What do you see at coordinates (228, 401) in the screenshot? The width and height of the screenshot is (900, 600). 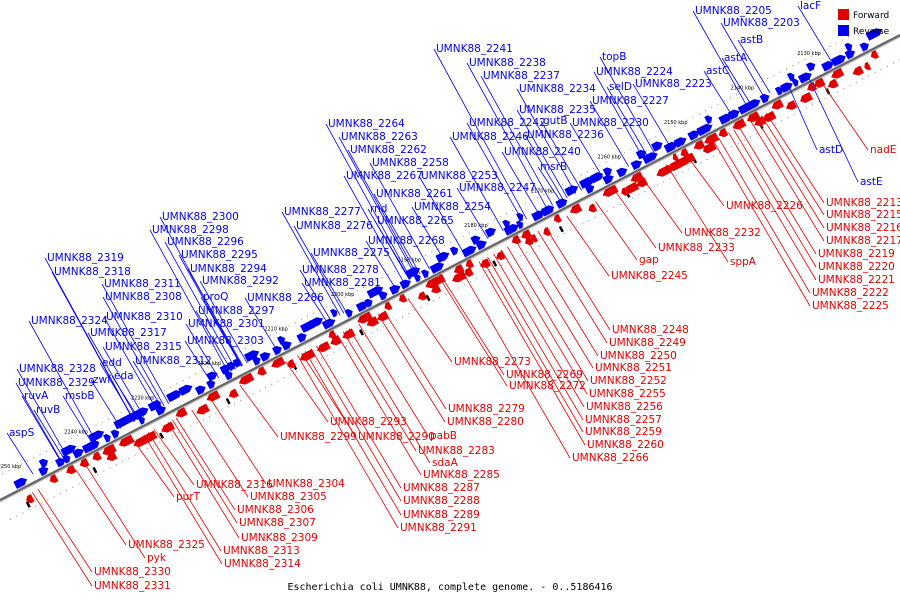 I see `tick-mark` at bounding box center [228, 401].